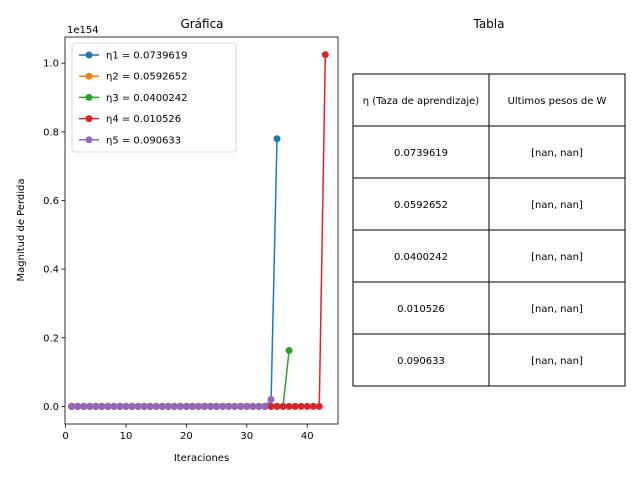 The height and width of the screenshot is (480, 640). Describe the element at coordinates (557, 101) in the screenshot. I see `table-header-weights: Ultimos pesos de W` at that location.